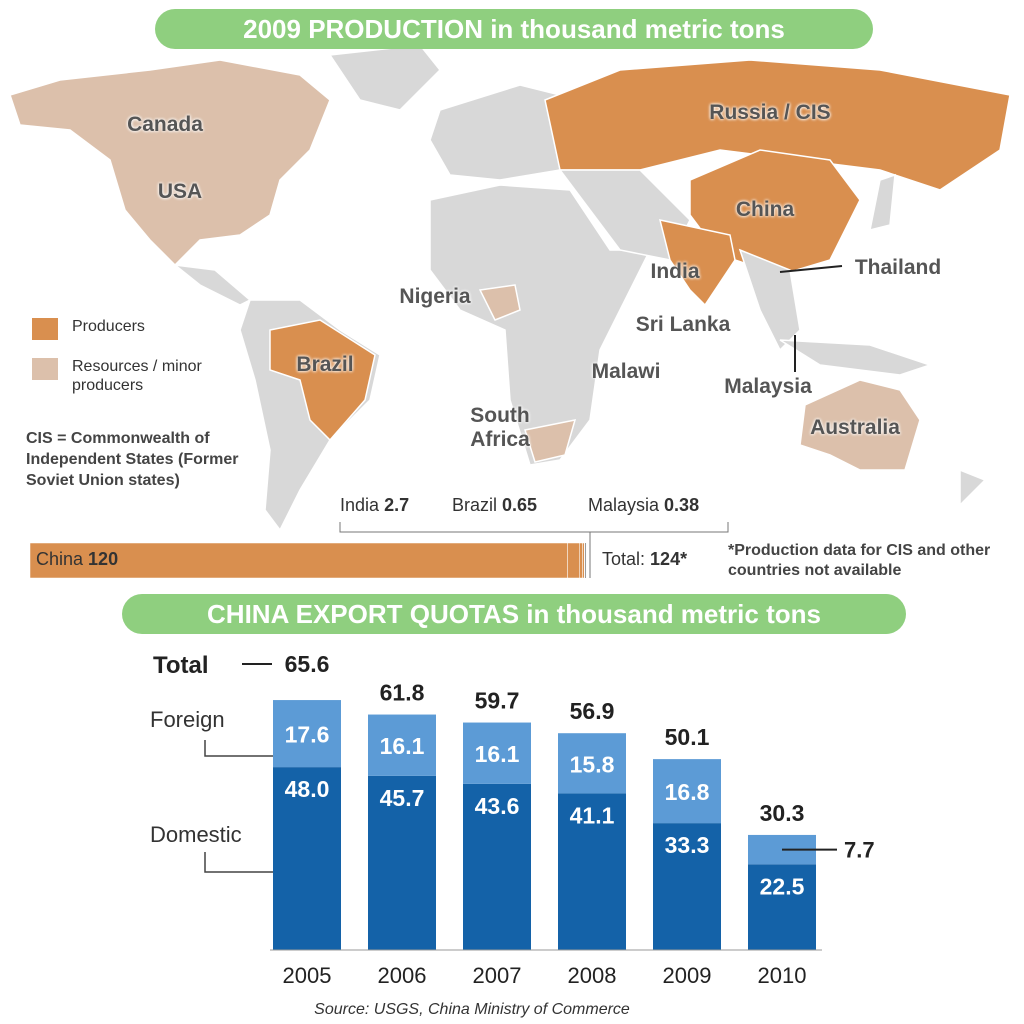 This screenshot has width=1024, height=1024. I want to click on x-tick-label: 2009, so click(687, 975).